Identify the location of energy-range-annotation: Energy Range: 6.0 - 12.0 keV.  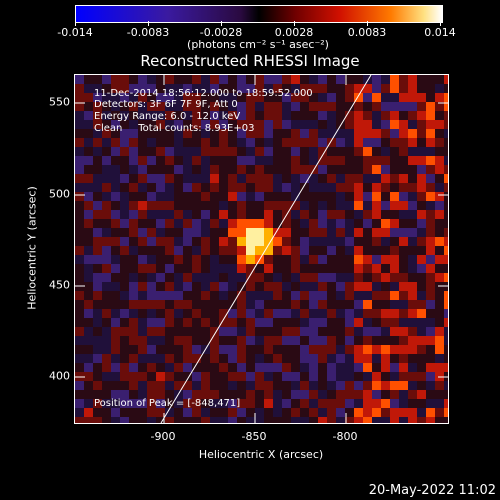
(167, 116).